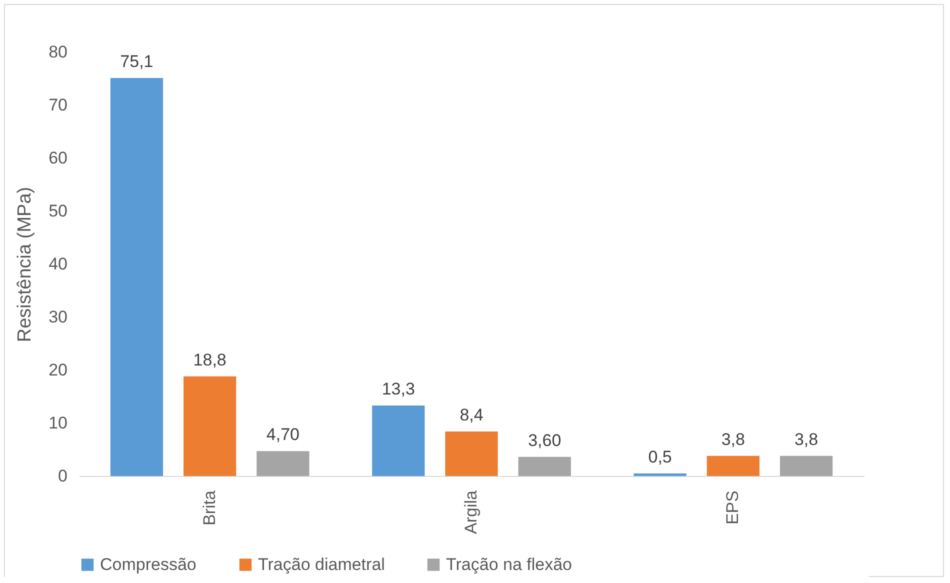 The height and width of the screenshot is (583, 950). What do you see at coordinates (398, 389) in the screenshot?
I see `data-label: 13,3` at bounding box center [398, 389].